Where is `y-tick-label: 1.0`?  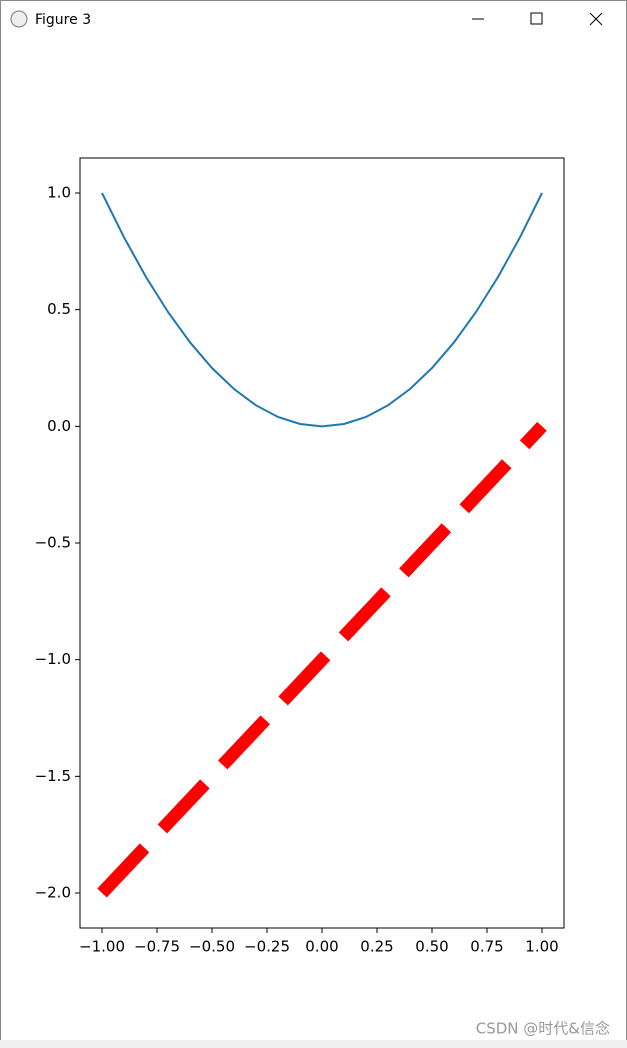
y-tick-label: 1.0 is located at coordinates (59, 193).